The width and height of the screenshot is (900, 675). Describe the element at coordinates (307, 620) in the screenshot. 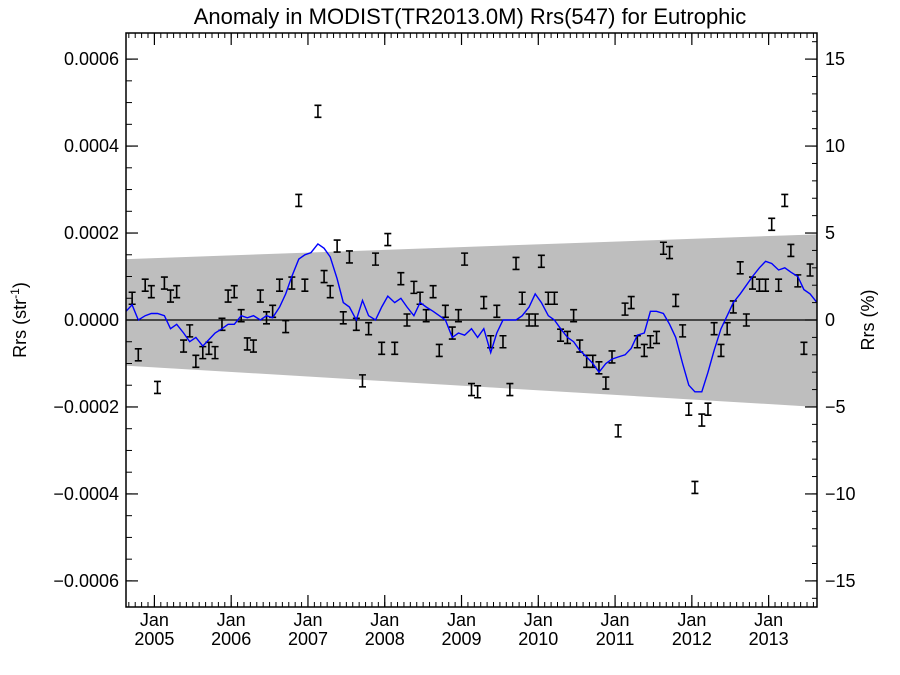

I see `x-tick-label-month-2: Jan` at that location.